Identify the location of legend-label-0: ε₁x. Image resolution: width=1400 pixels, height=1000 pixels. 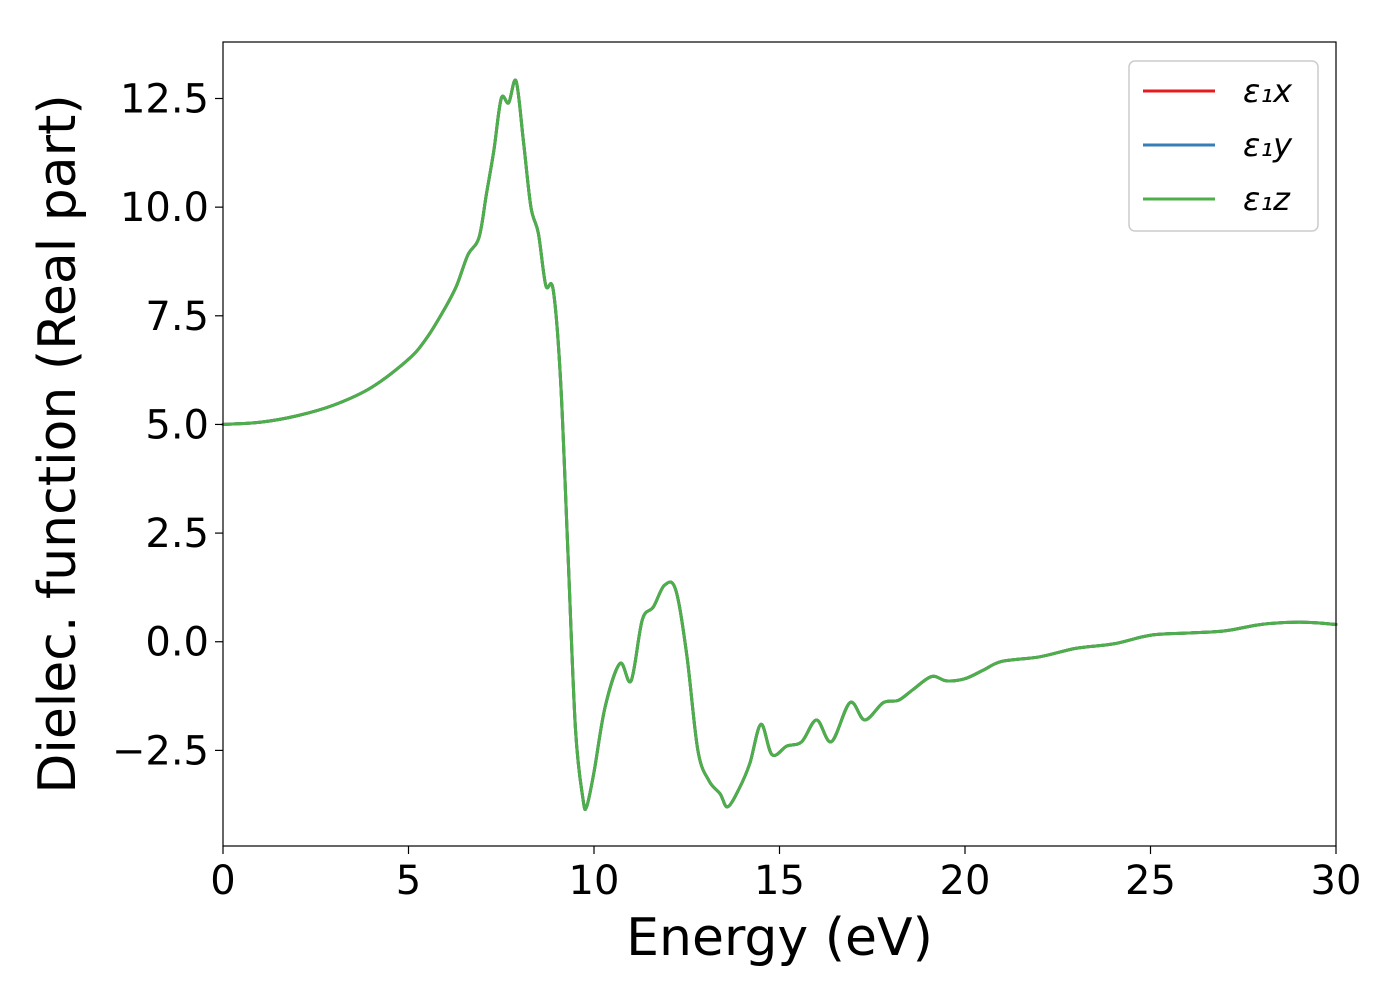
(1268, 91).